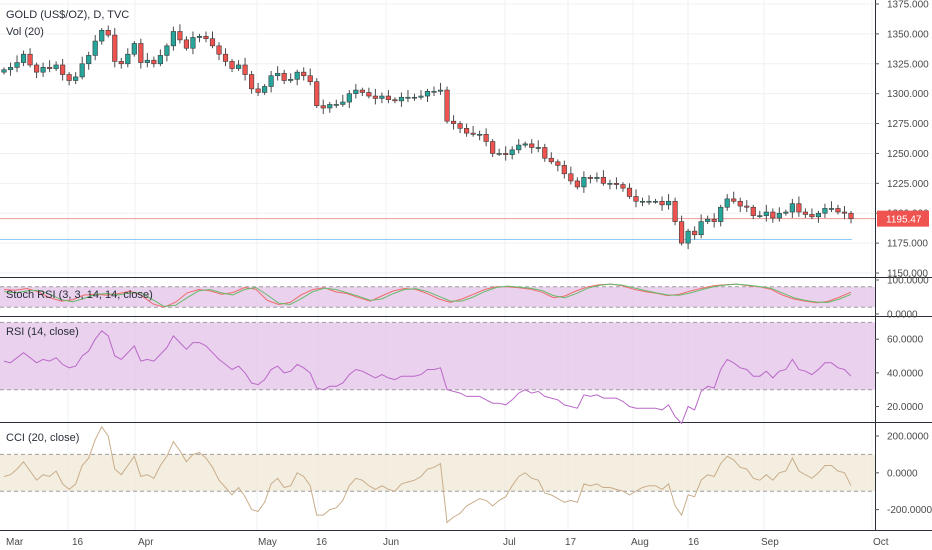 The image size is (932, 550). What do you see at coordinates (427, 295) in the screenshot?
I see `indicator-series-line` at bounding box center [427, 295].